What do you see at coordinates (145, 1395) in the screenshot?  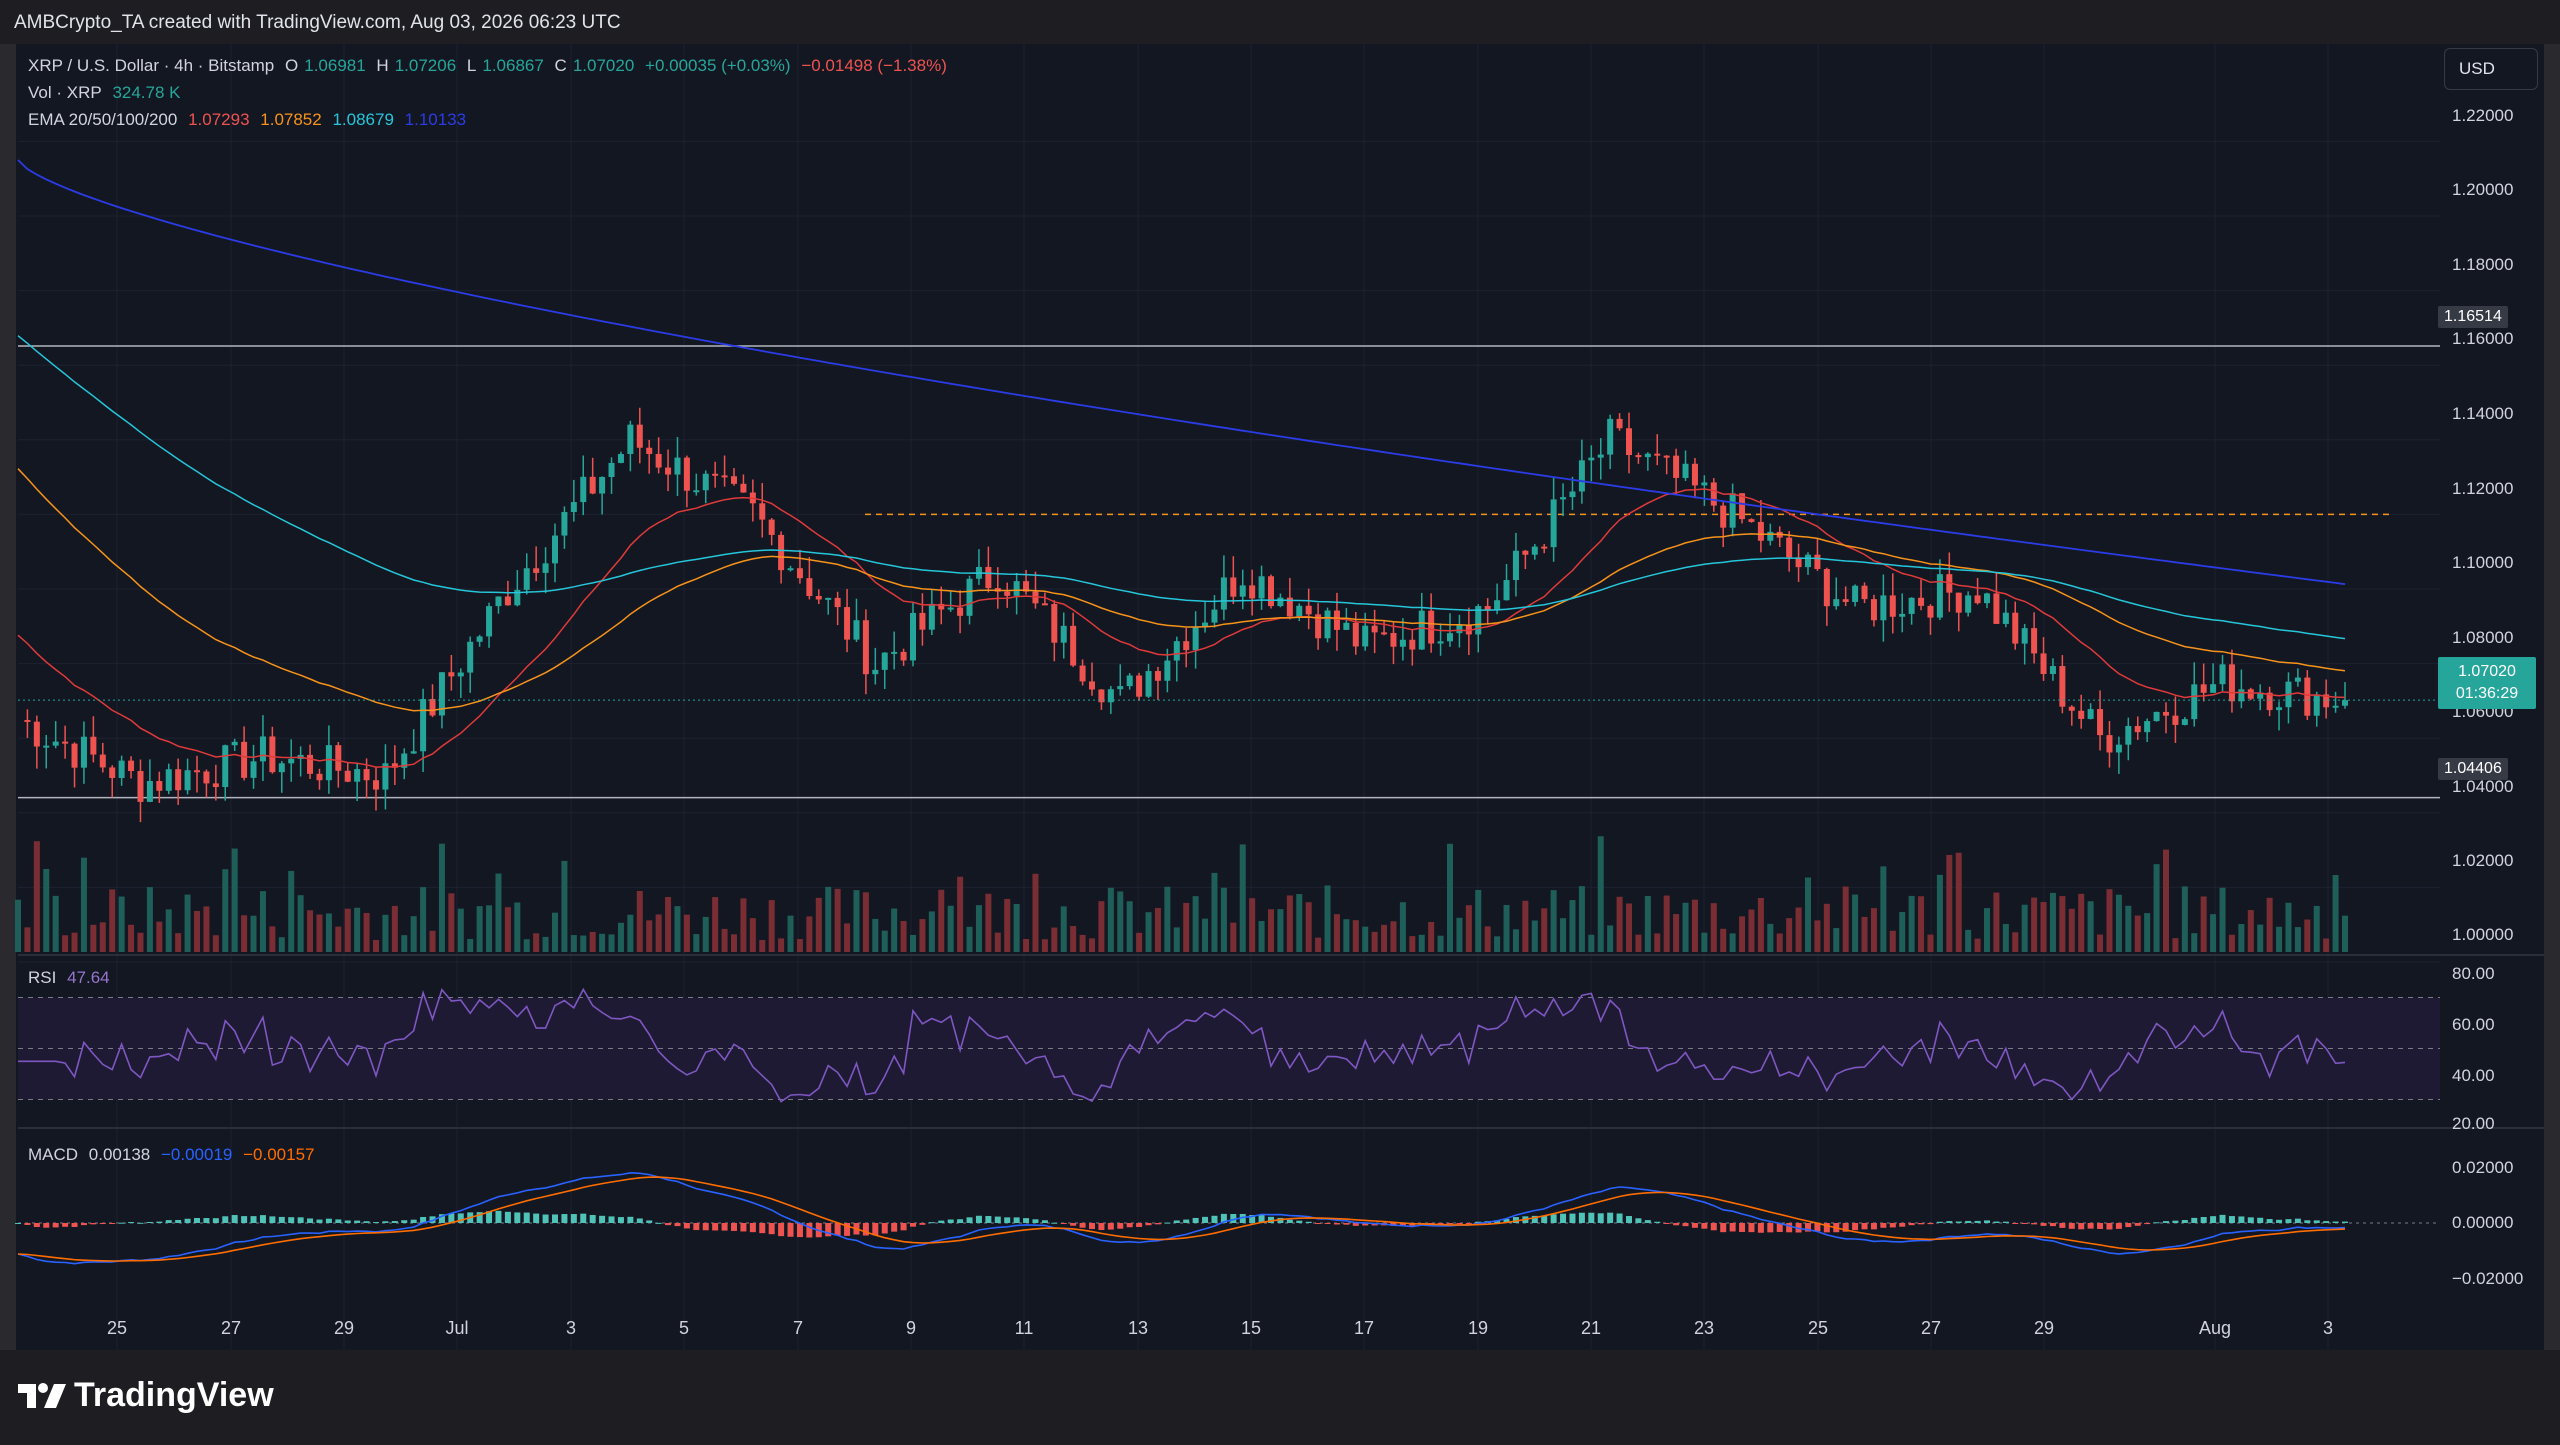 I see `tradingview-logo: TradingView` at bounding box center [145, 1395].